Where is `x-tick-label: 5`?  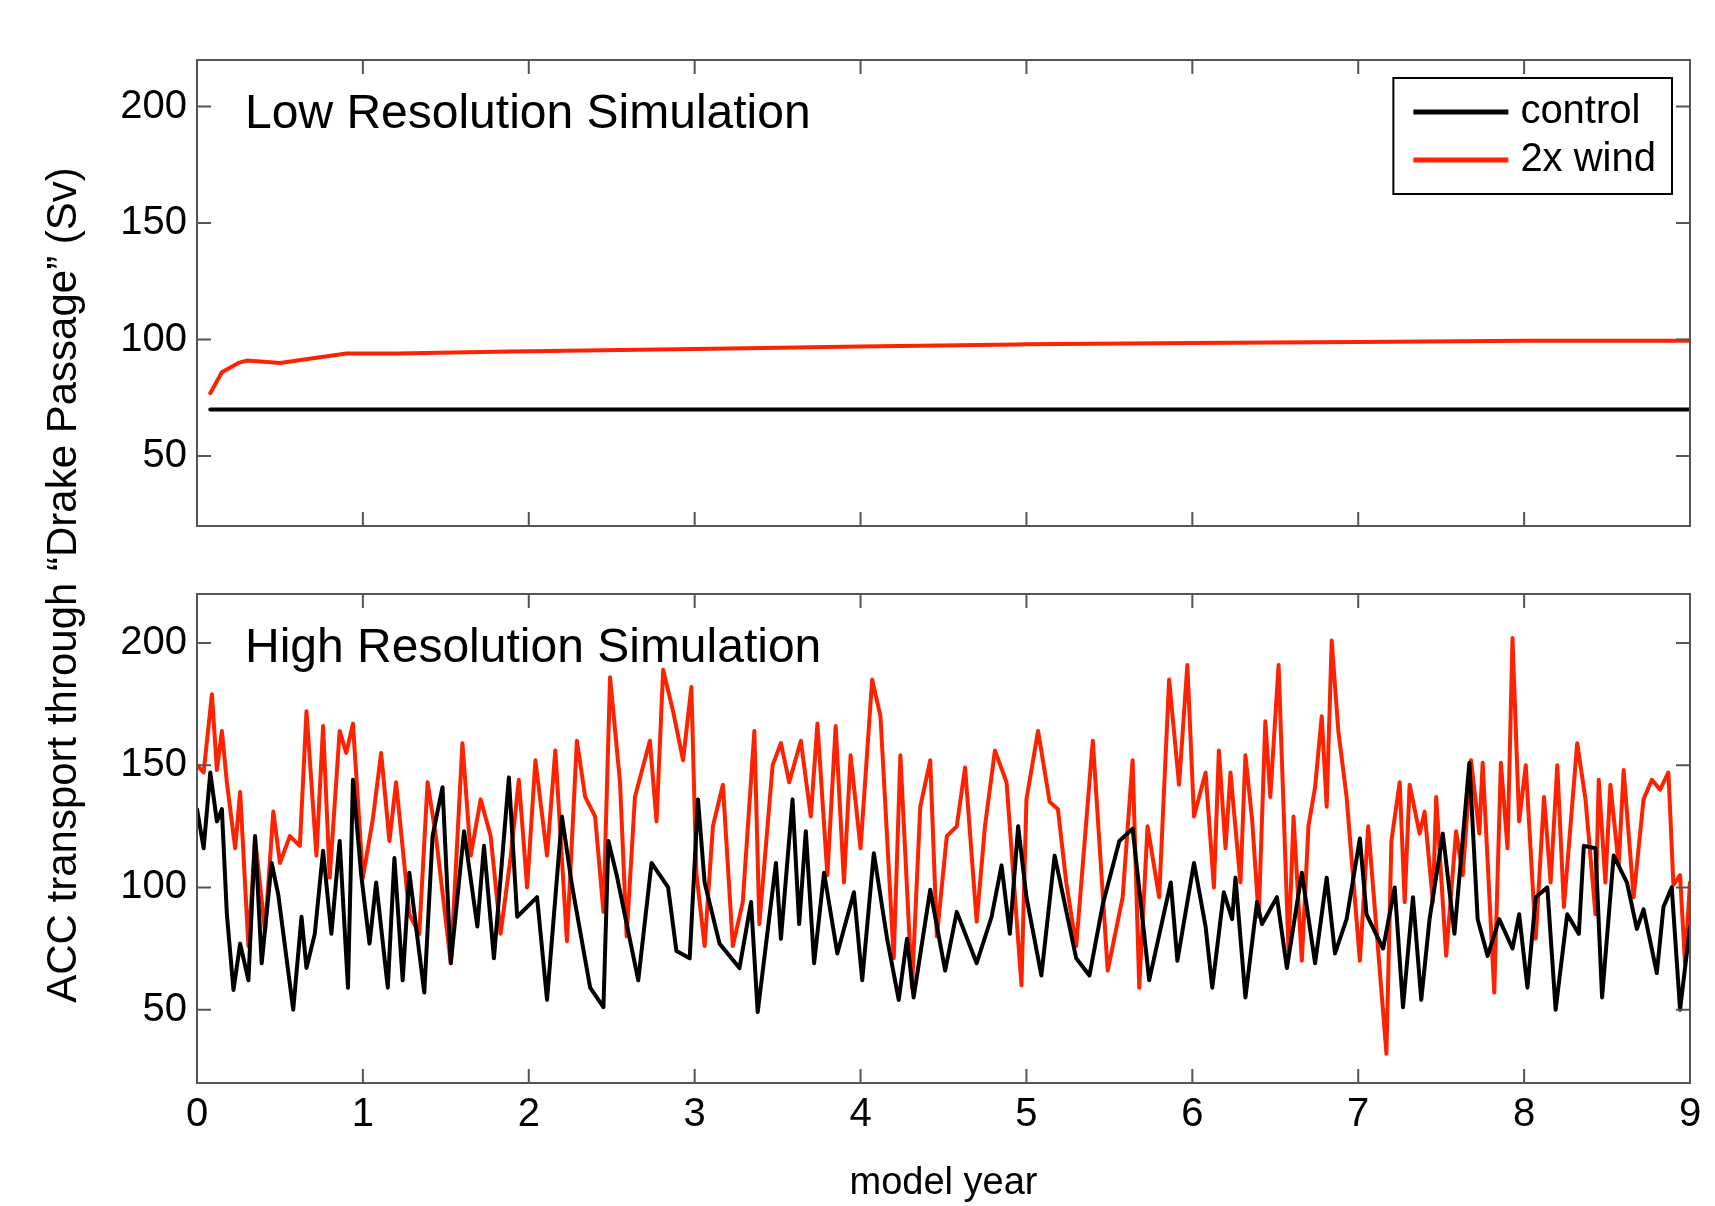
x-tick-label: 5 is located at coordinates (1026, 1112).